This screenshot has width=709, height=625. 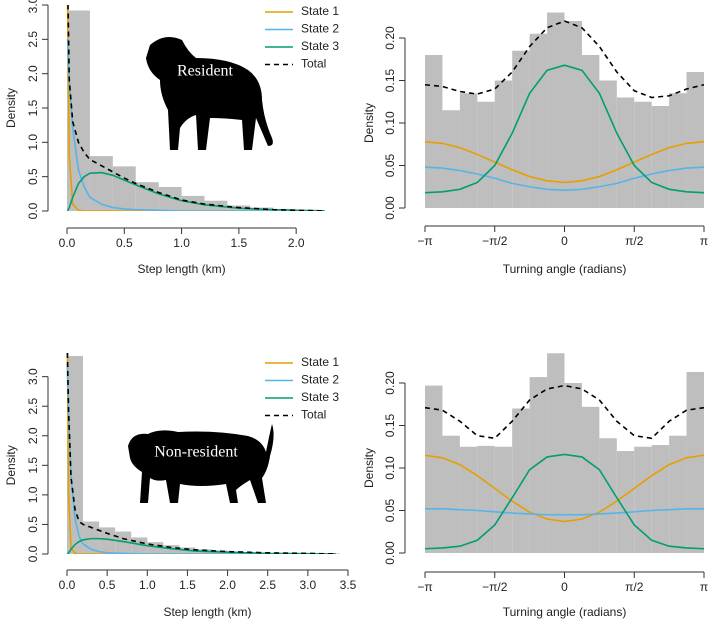 What do you see at coordinates (196, 452) in the screenshot?
I see `annotation: Non-resident` at bounding box center [196, 452].